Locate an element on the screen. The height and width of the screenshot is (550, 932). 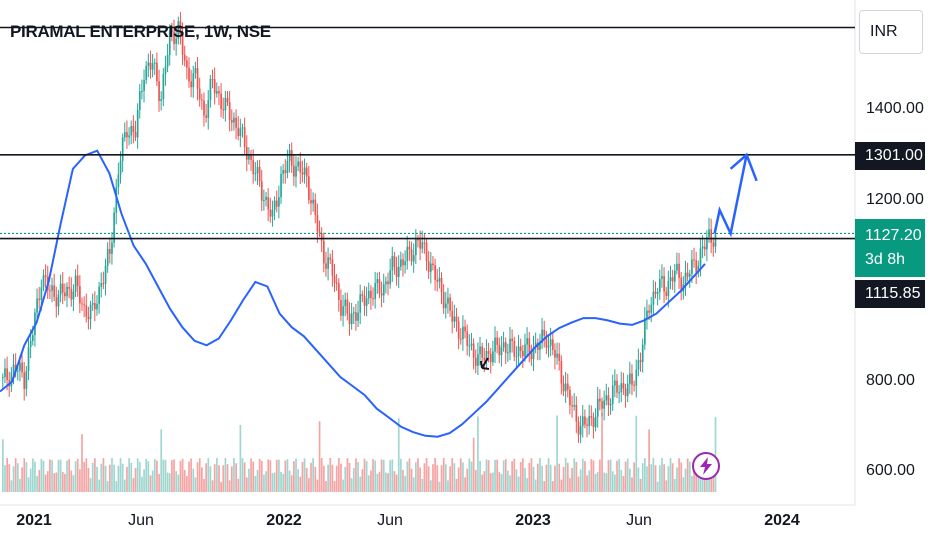
x-tick-jun-2022: Jun is located at coordinates (390, 520).